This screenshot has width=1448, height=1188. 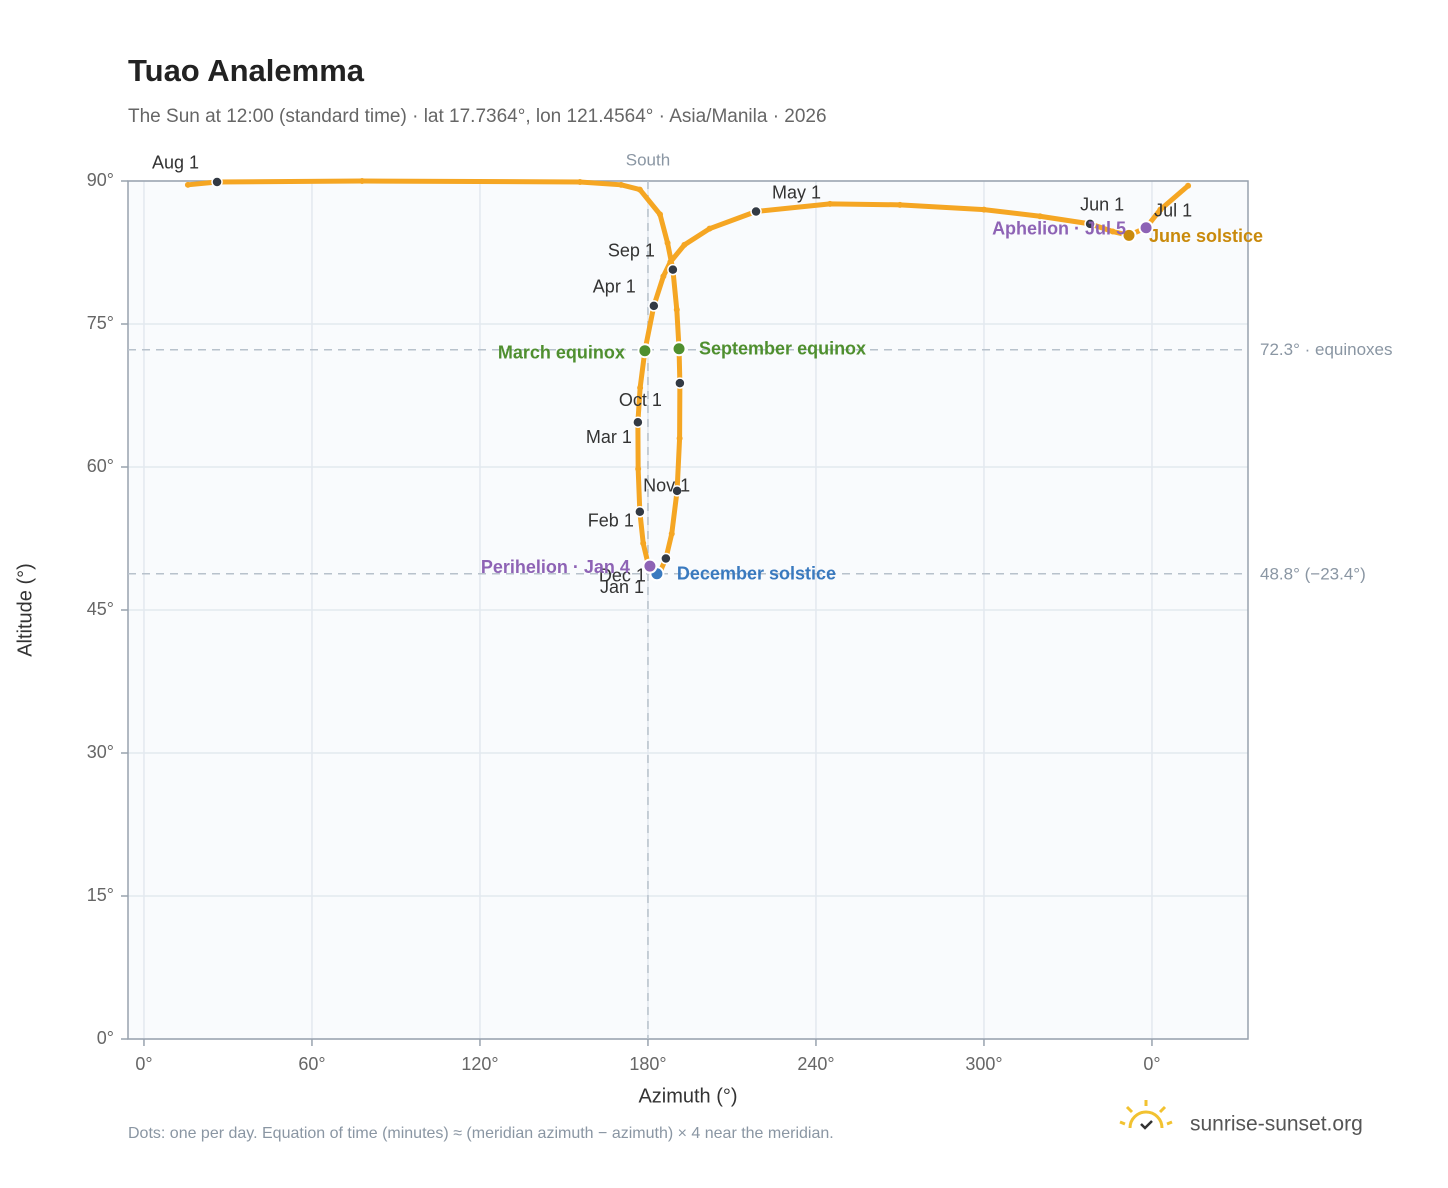 I want to click on event-label: December solstice, so click(x=756, y=574).